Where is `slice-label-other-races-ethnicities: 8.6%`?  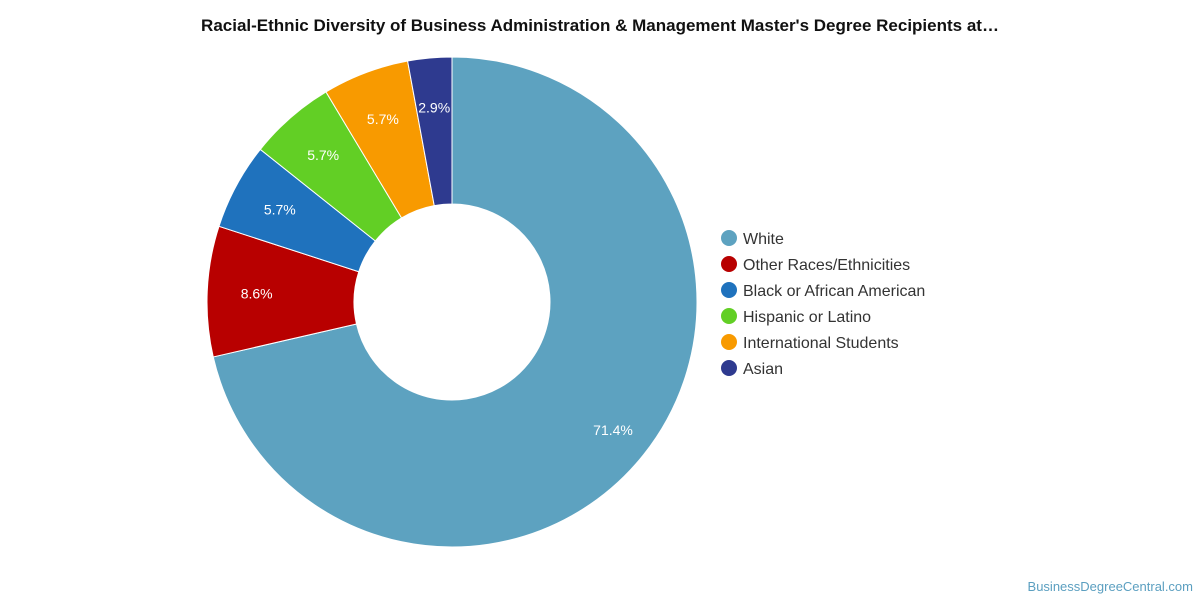 slice-label-other-races-ethnicities: 8.6% is located at coordinates (257, 293).